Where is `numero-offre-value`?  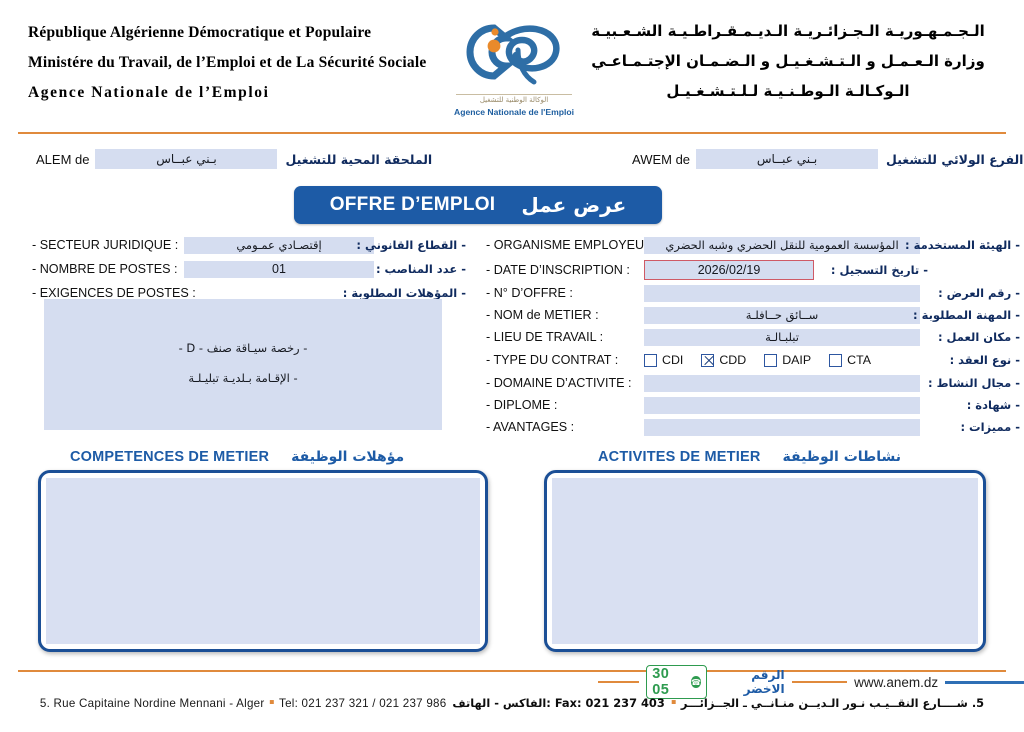
numero-offre-value is located at coordinates (782, 293).